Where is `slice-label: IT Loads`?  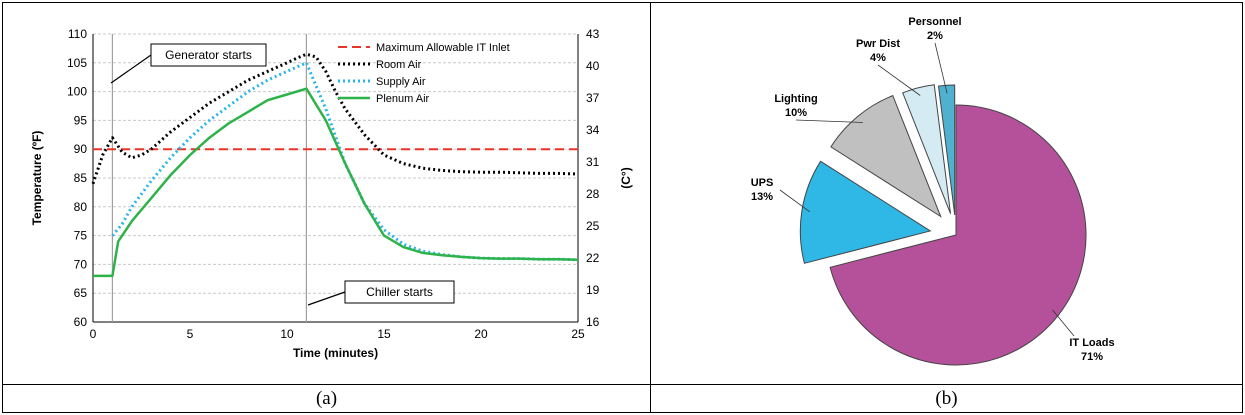 slice-label: IT Loads is located at coordinates (1091, 343).